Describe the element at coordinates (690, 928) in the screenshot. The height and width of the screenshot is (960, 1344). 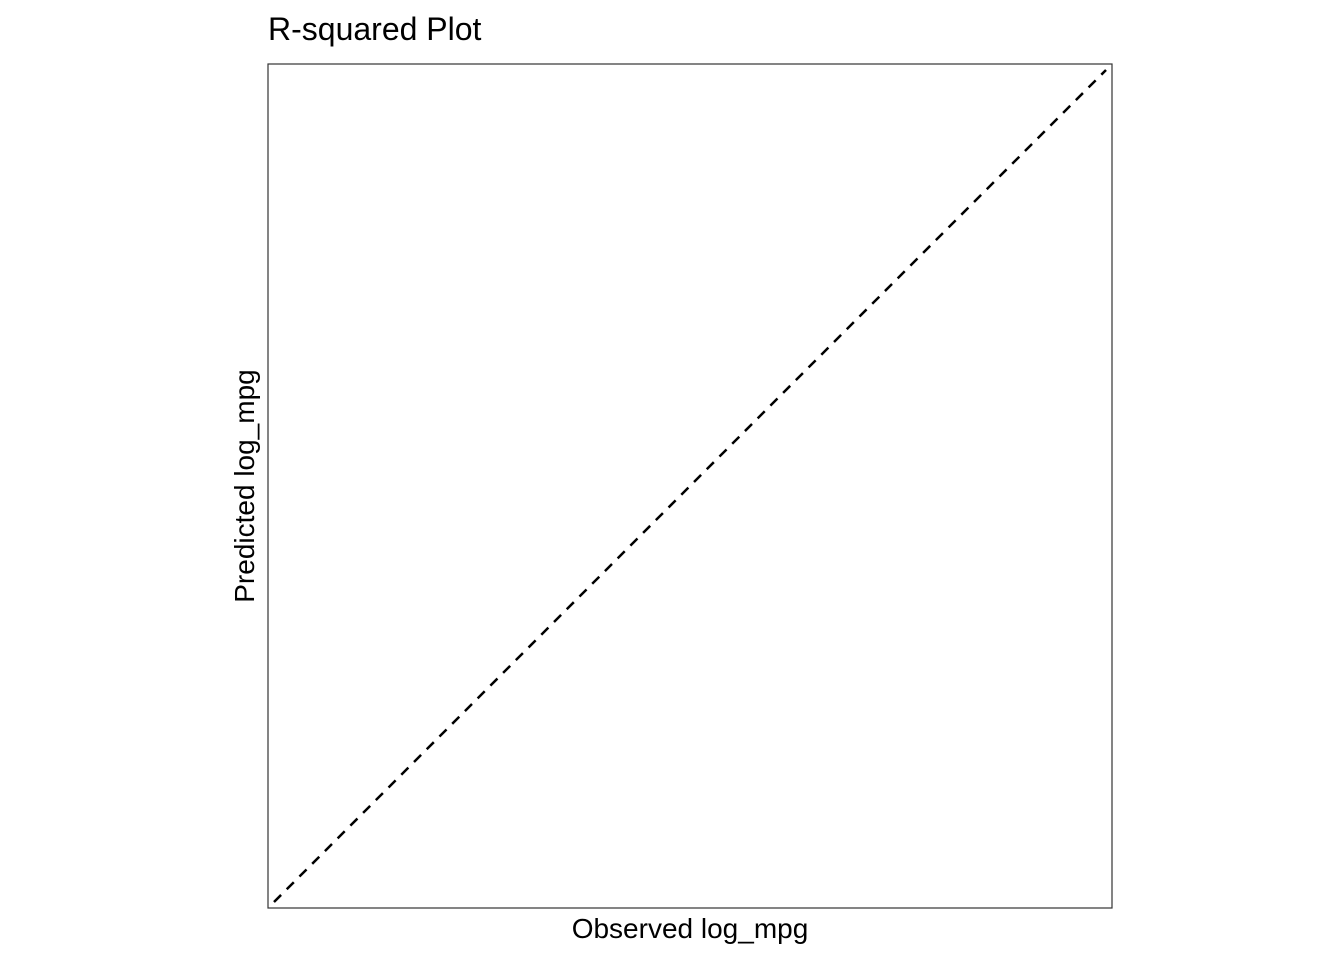
I see `x-axis-label: Observed log_mpg` at that location.